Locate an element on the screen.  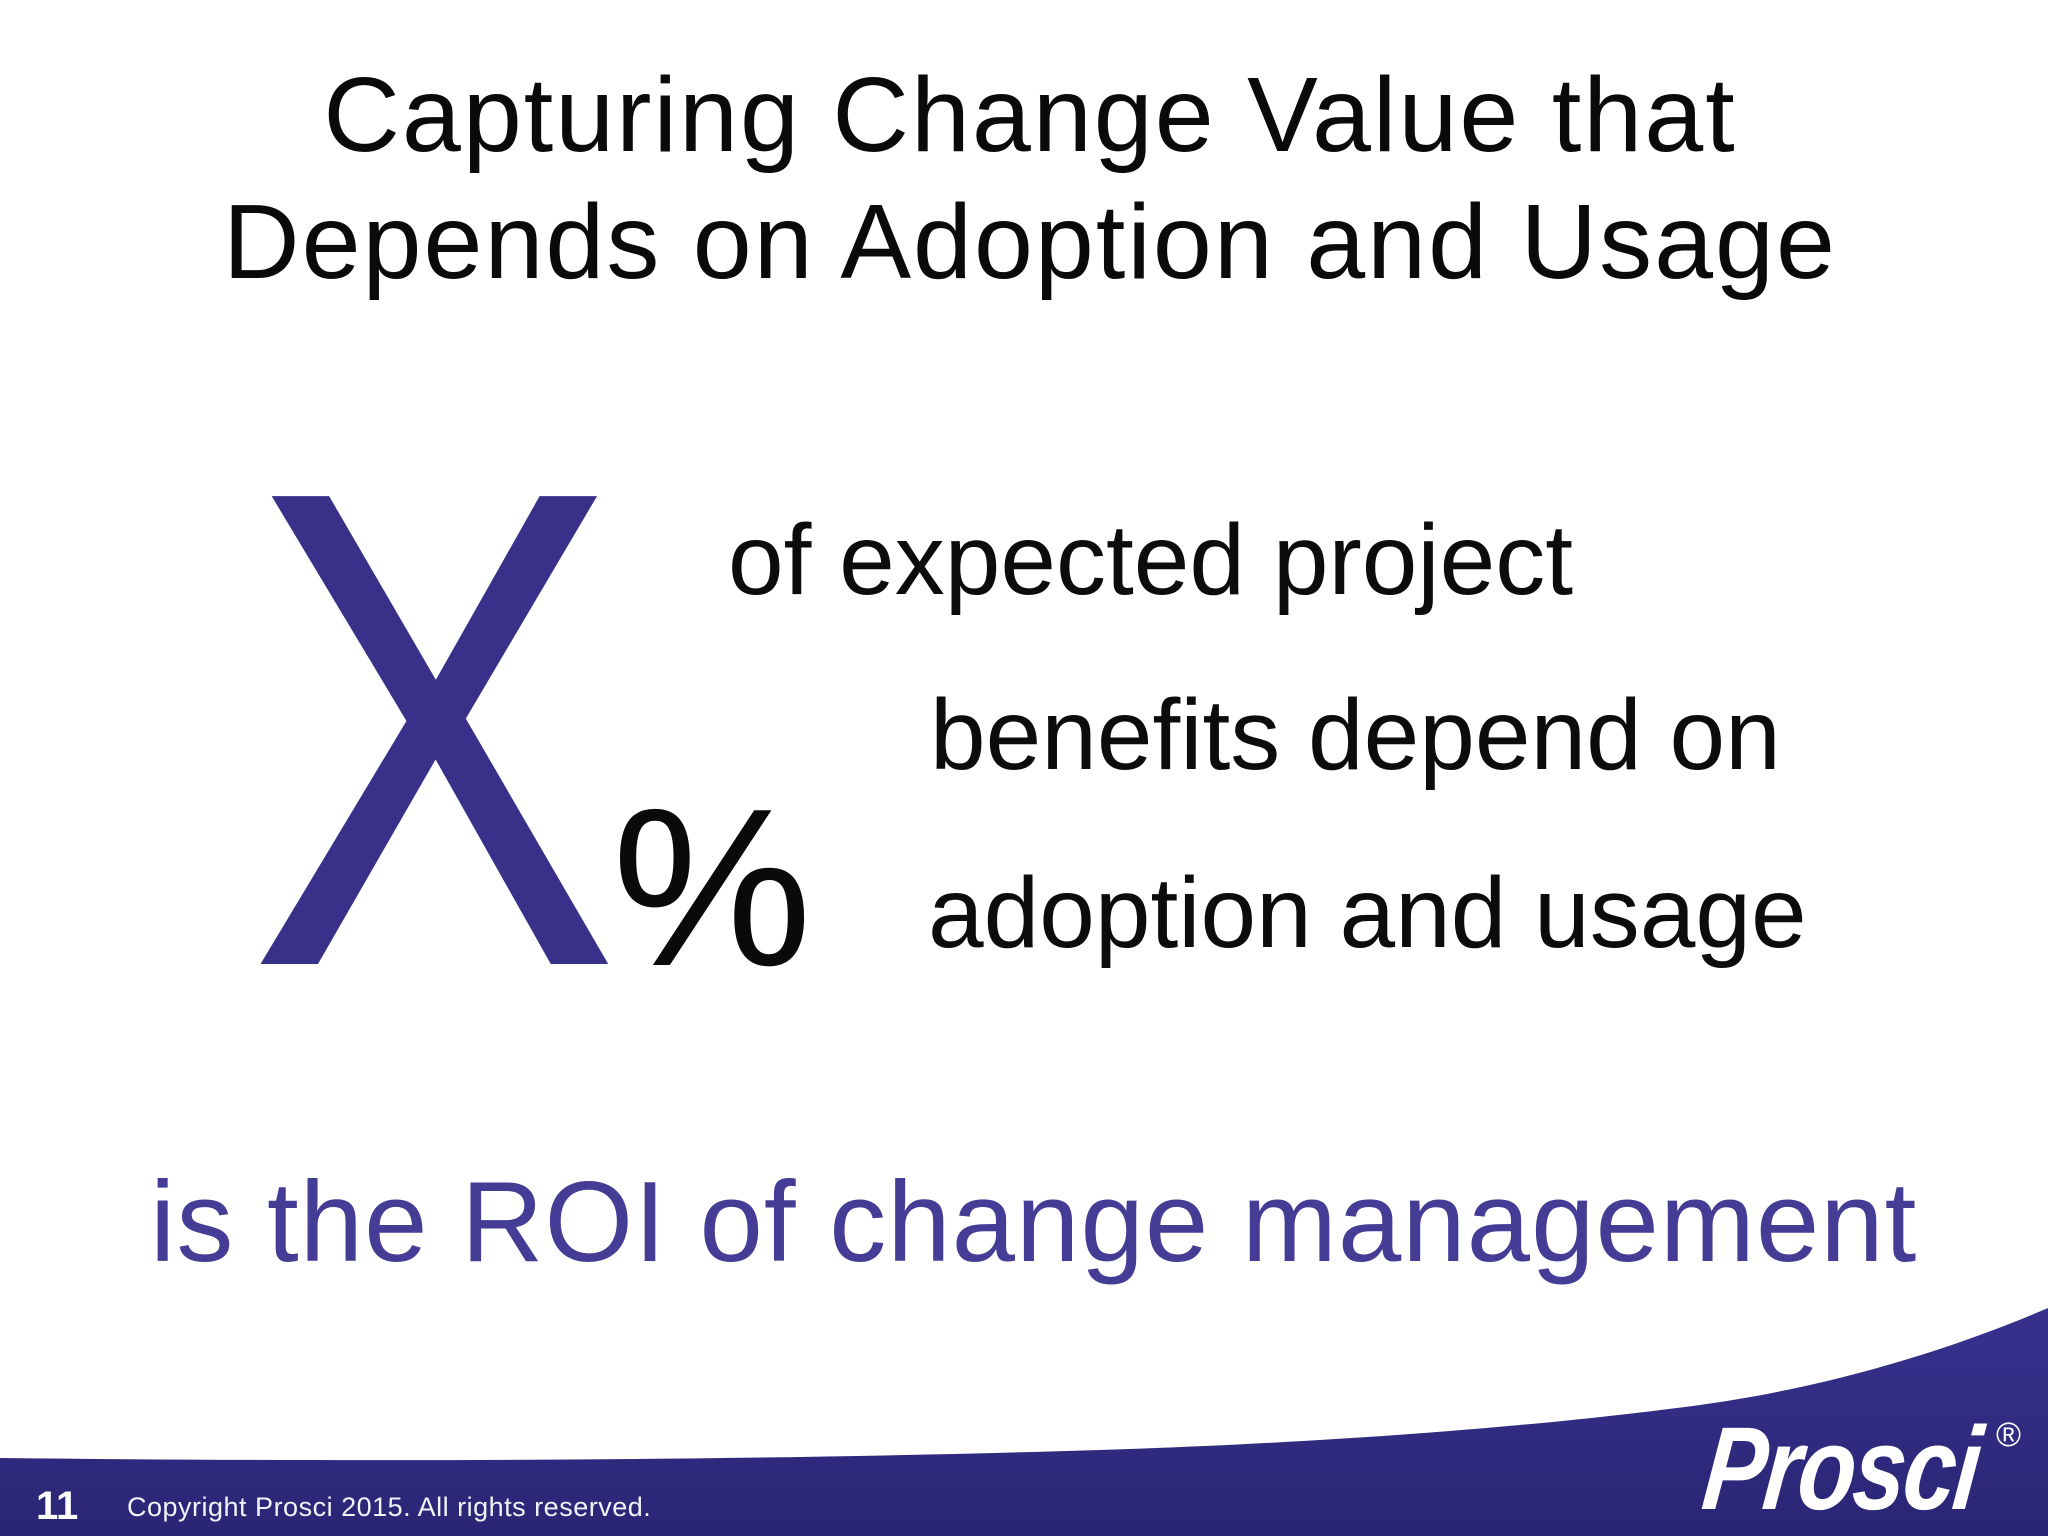
registered-trademark-icon: ® is located at coordinates (2009, 1435).